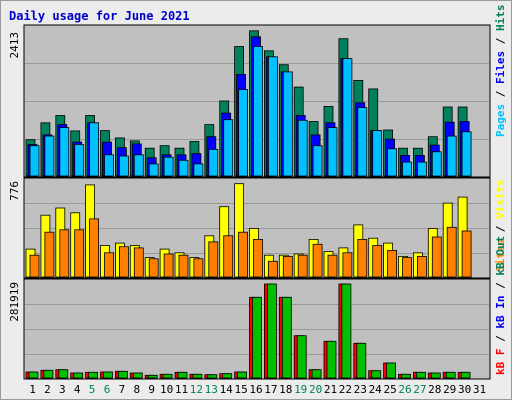  I want to click on day-label: 13, so click(211, 389).